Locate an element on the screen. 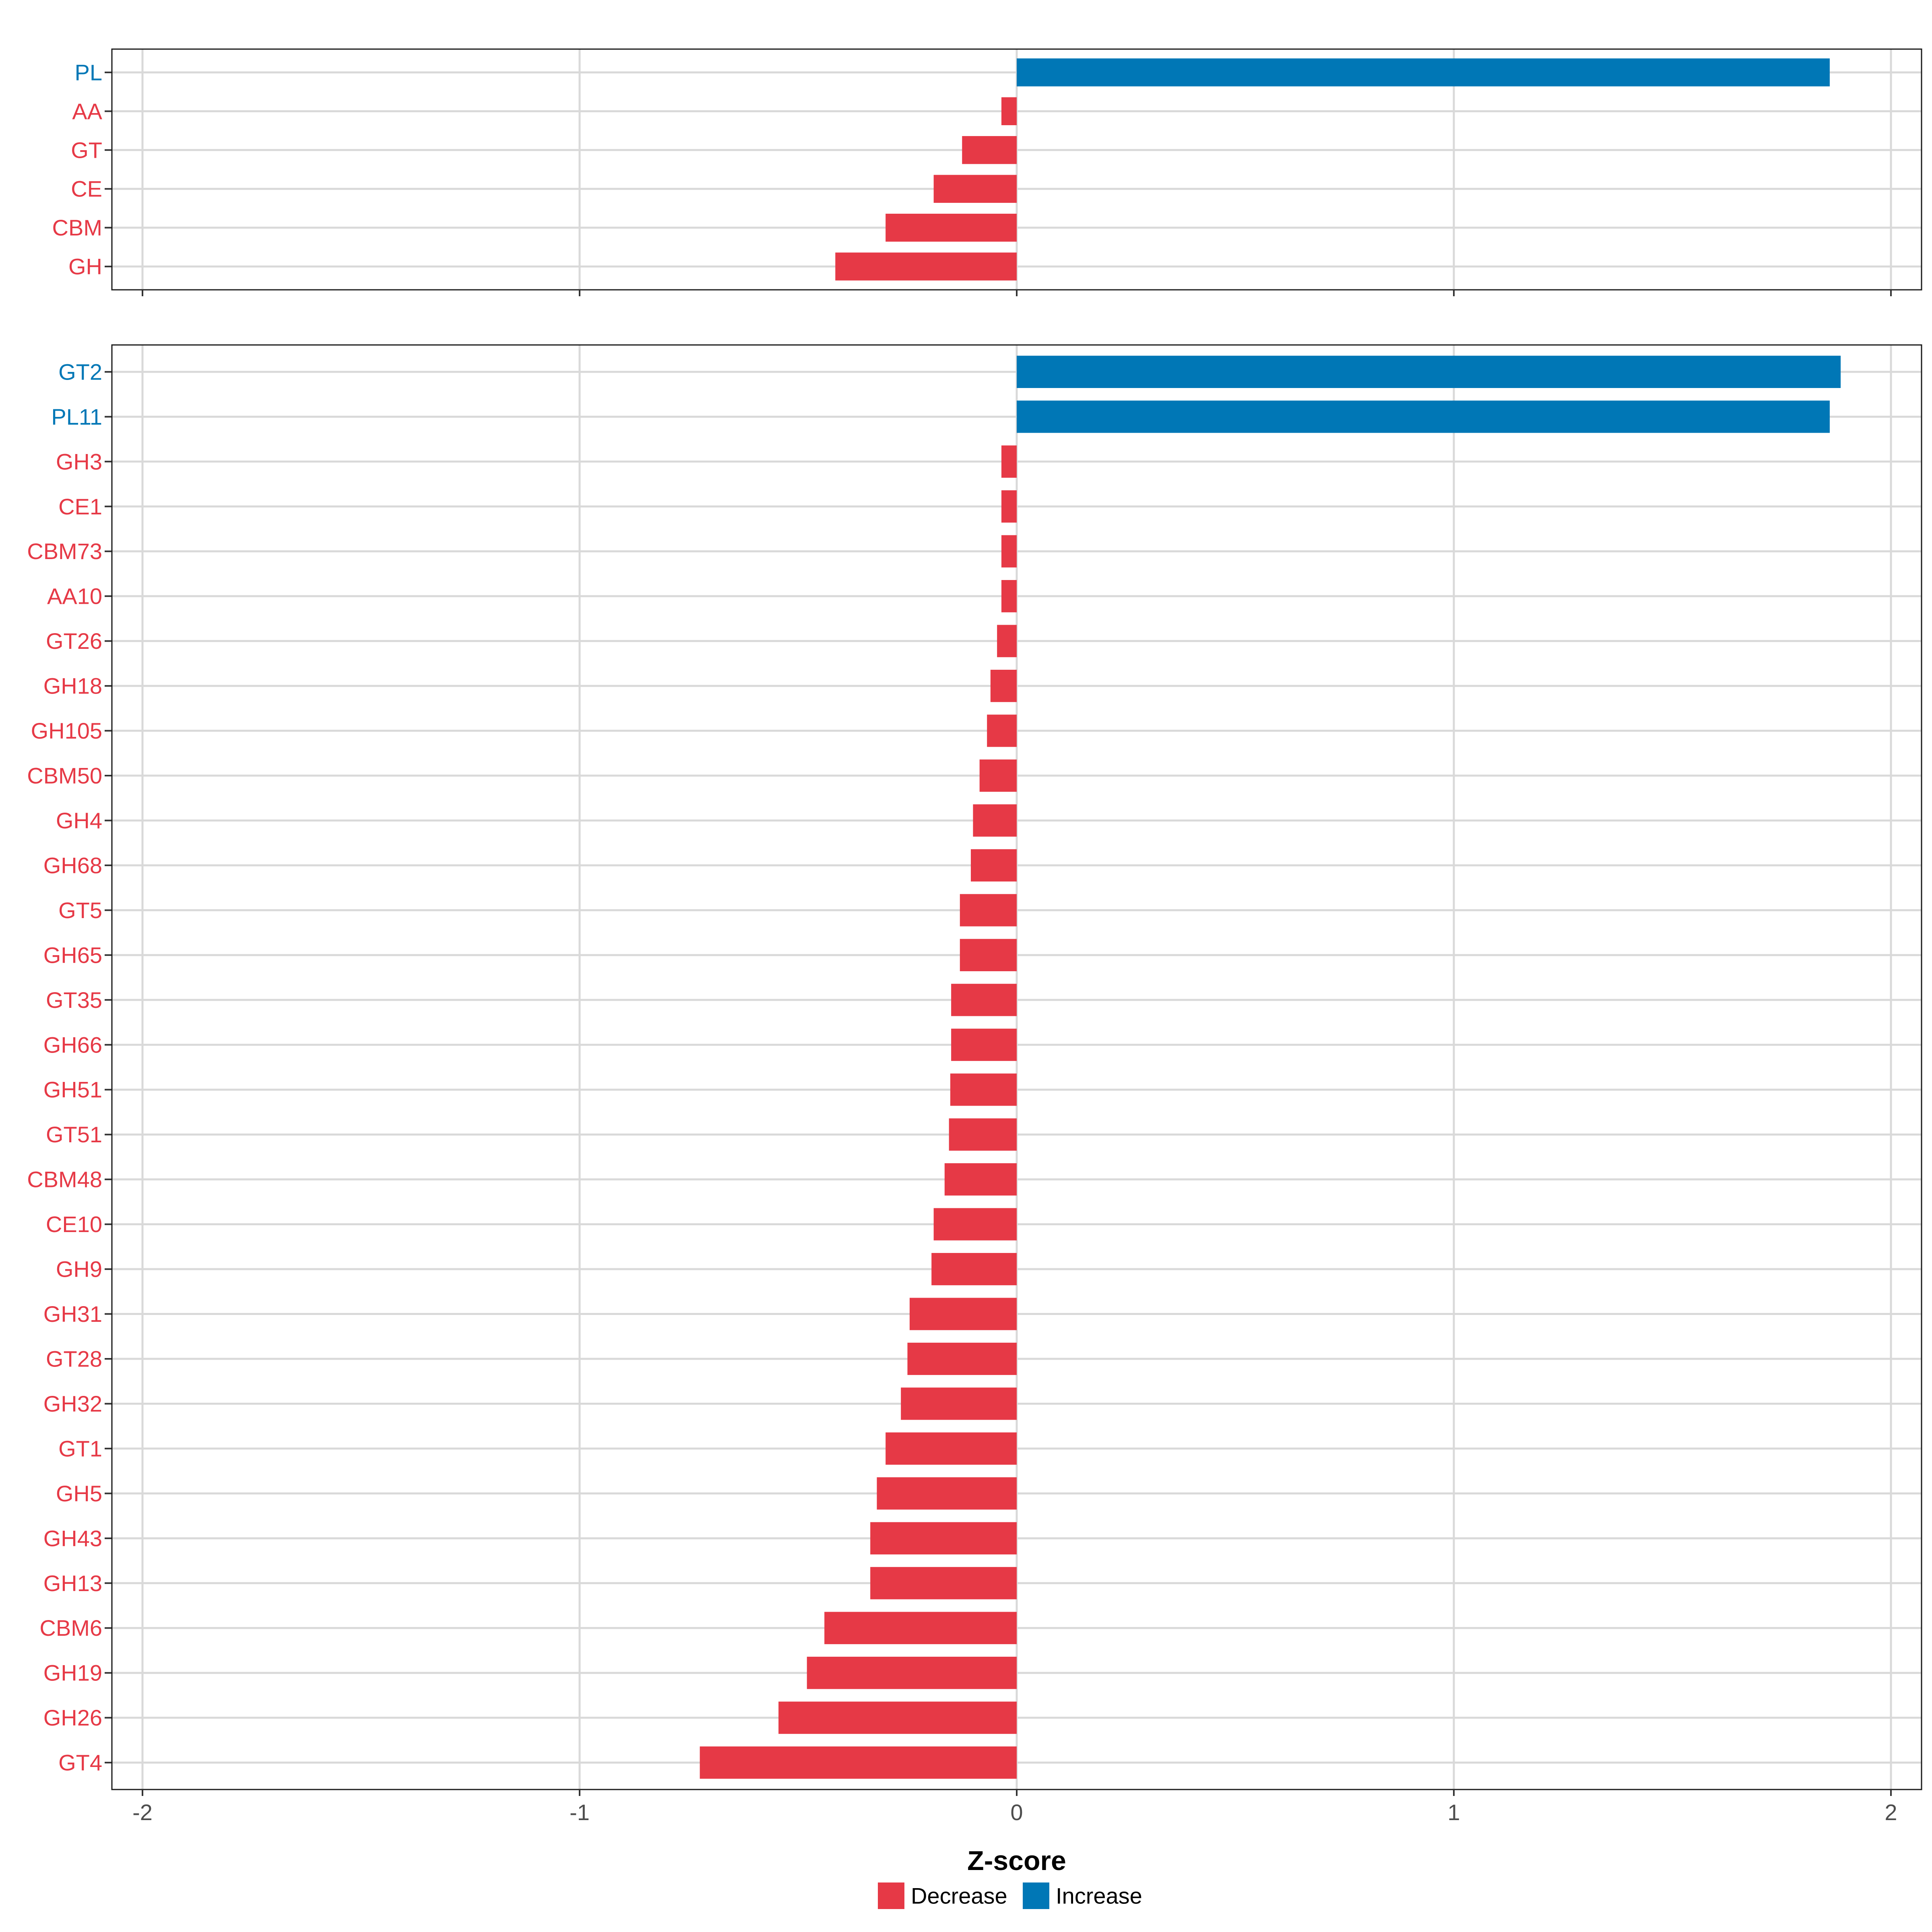 The image size is (1932, 1932). x-tick-label: -1 is located at coordinates (580, 1812).